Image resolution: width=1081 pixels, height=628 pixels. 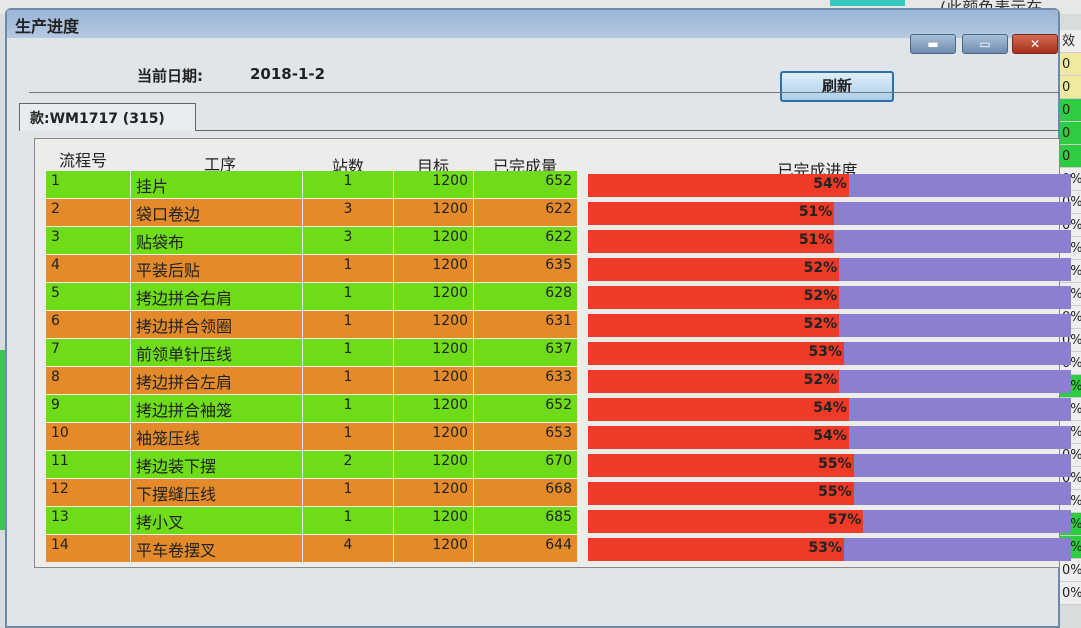 What do you see at coordinates (348, 548) in the screenshot?
I see `cell-stations: 4` at bounding box center [348, 548].